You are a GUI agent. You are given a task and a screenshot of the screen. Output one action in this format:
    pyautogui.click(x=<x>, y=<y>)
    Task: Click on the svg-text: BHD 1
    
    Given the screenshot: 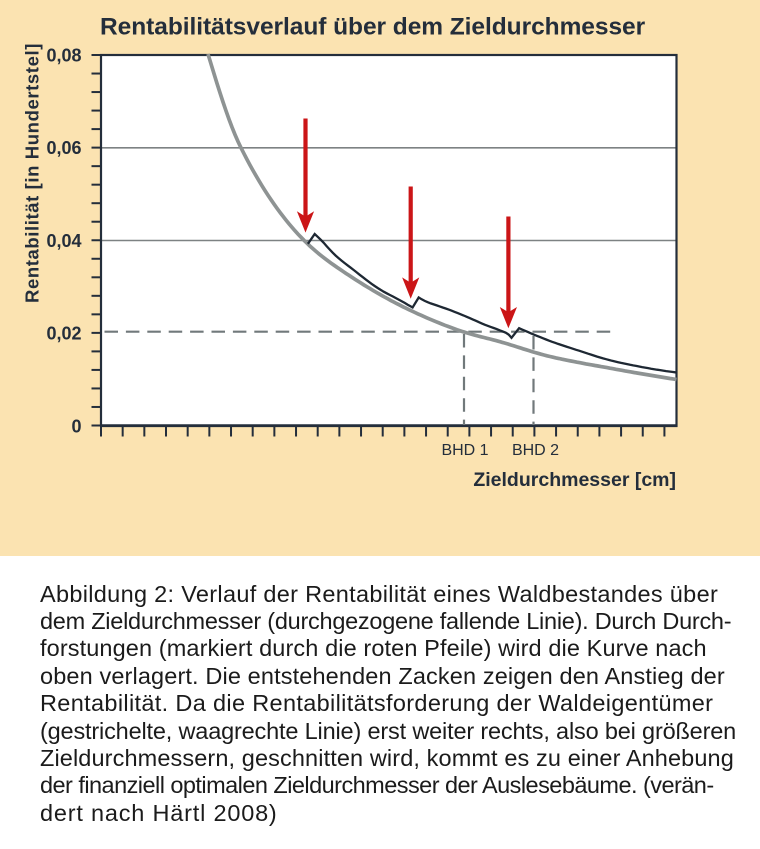 What is the action you would take?
    pyautogui.click(x=464, y=450)
    